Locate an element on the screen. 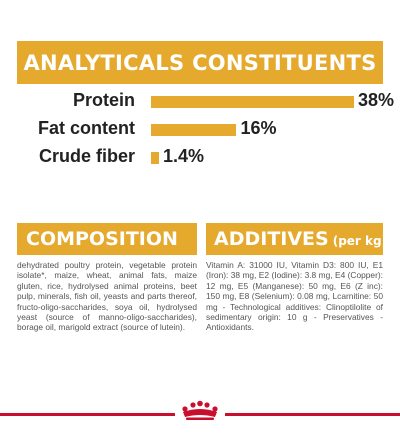 This screenshot has height=440, width=400. nutrient-label-fat: Fat content is located at coordinates (86, 128).